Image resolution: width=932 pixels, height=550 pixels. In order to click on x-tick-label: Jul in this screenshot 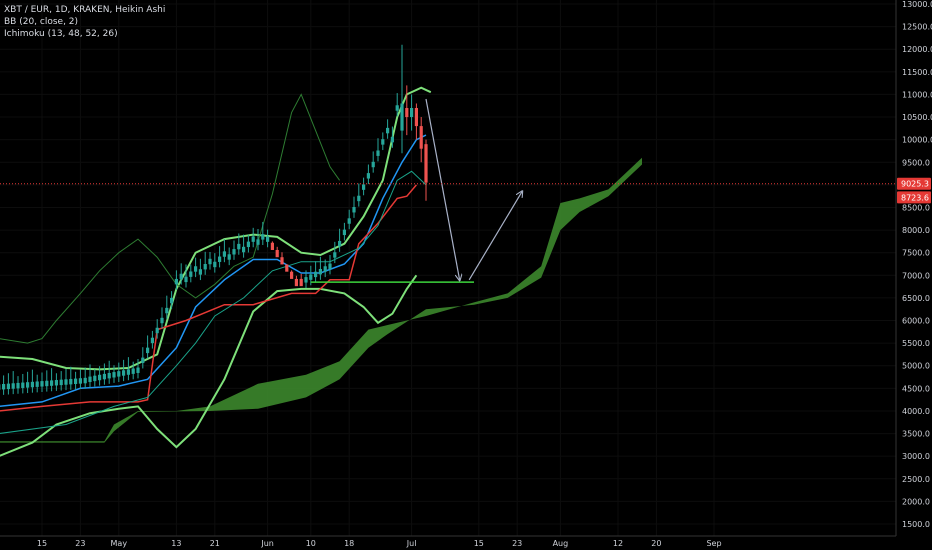, I will do `click(411, 543)`.